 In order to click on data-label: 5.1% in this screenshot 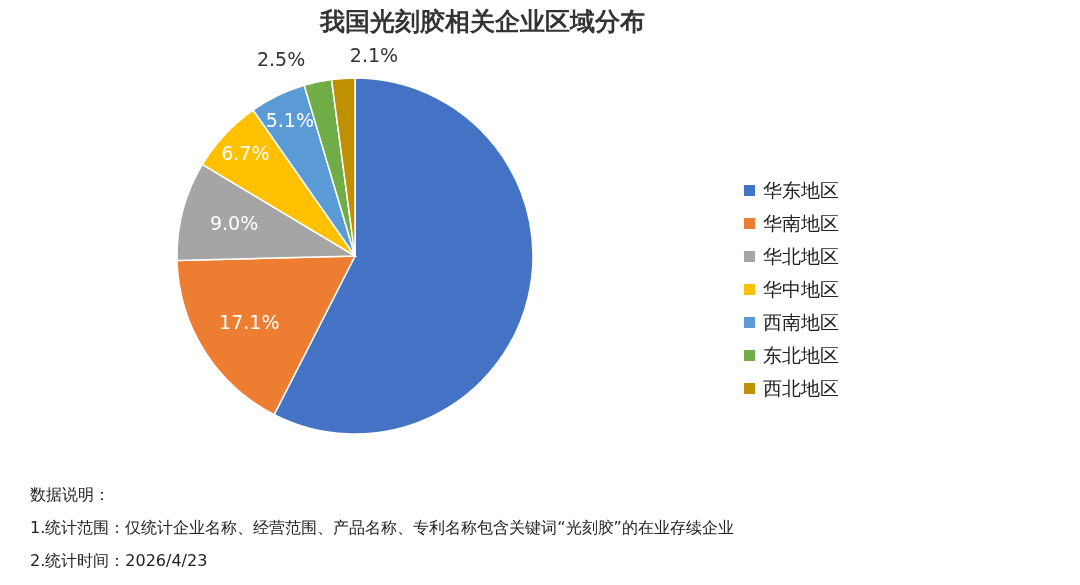, I will do `click(289, 119)`.